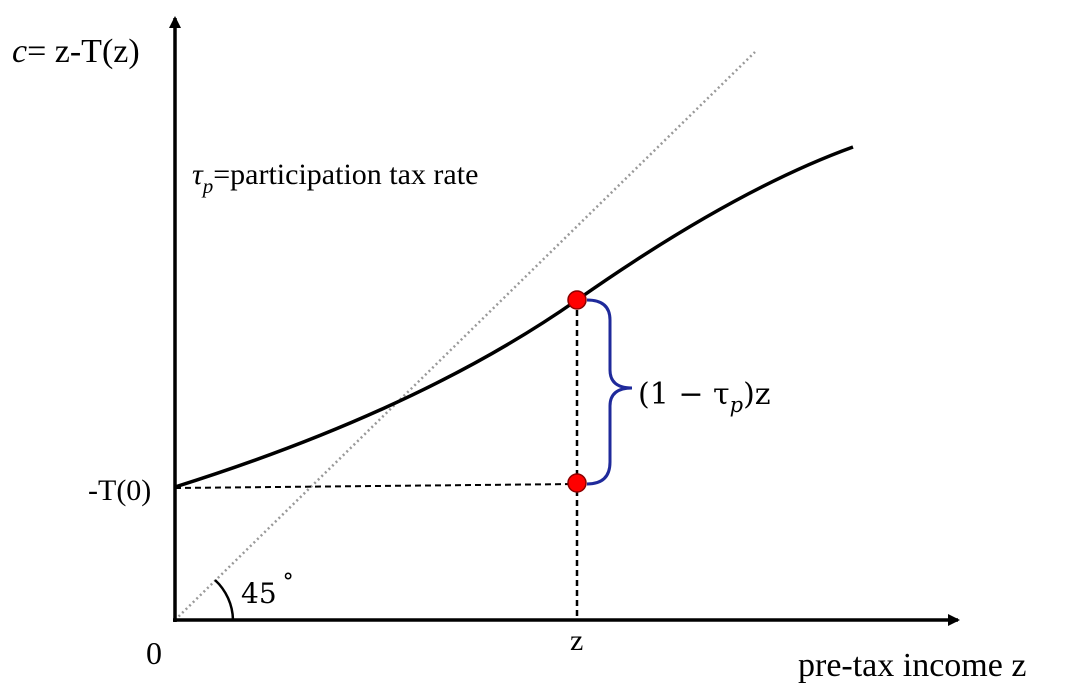 The height and width of the screenshot is (690, 1075). What do you see at coordinates (198, 174) in the screenshot?
I see `tau-symbol: τ` at bounding box center [198, 174].